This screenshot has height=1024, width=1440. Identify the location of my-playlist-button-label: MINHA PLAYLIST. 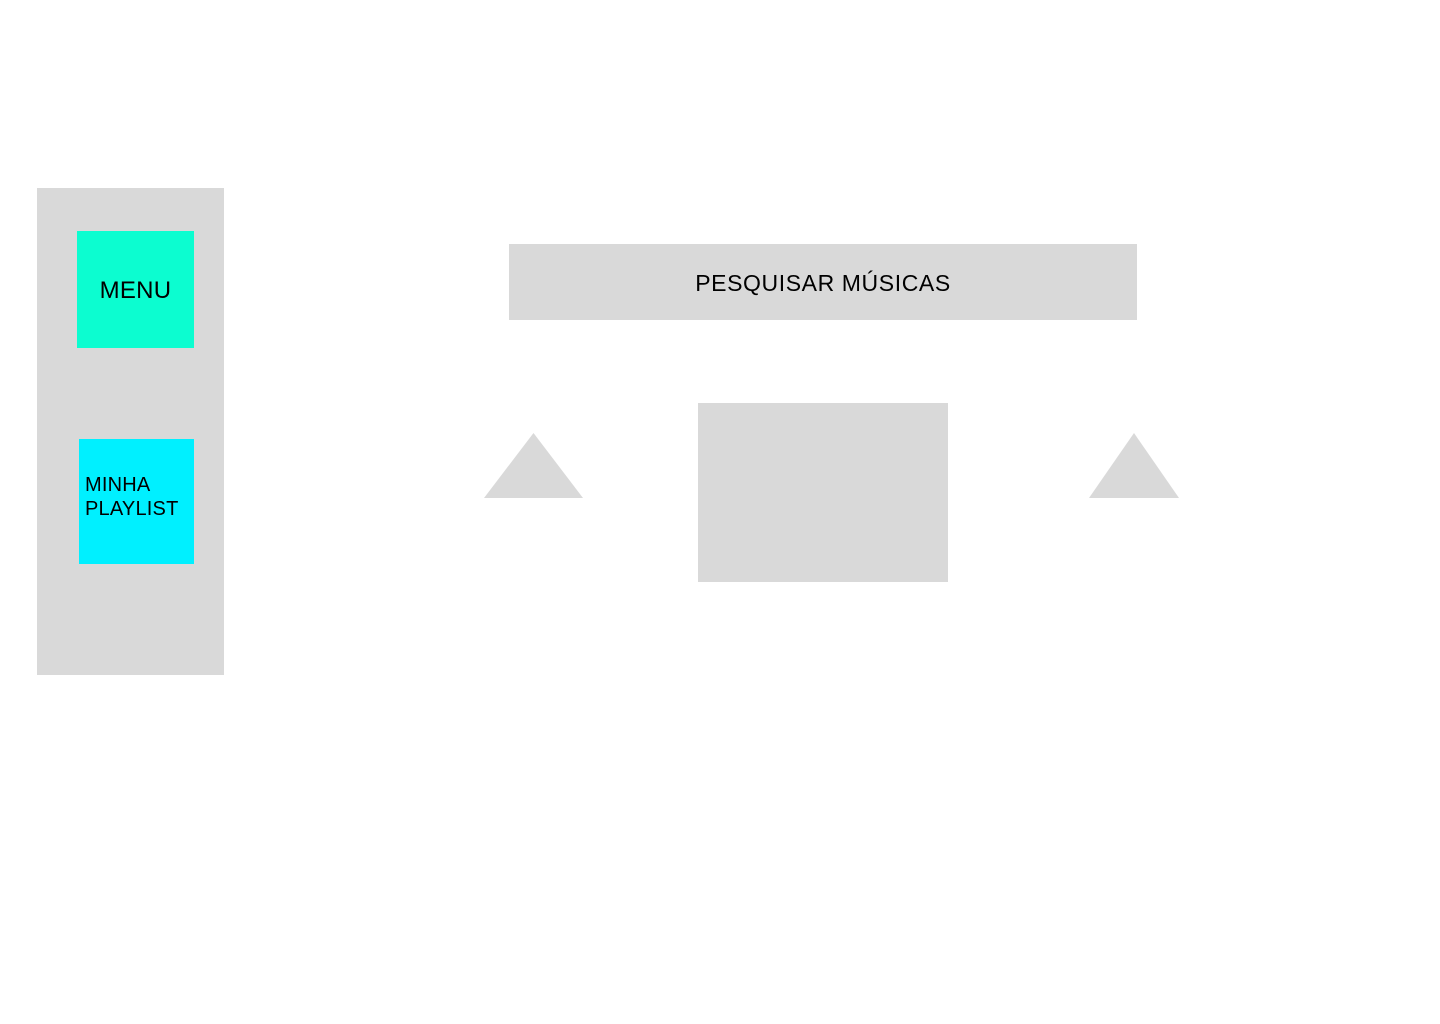
(132, 497).